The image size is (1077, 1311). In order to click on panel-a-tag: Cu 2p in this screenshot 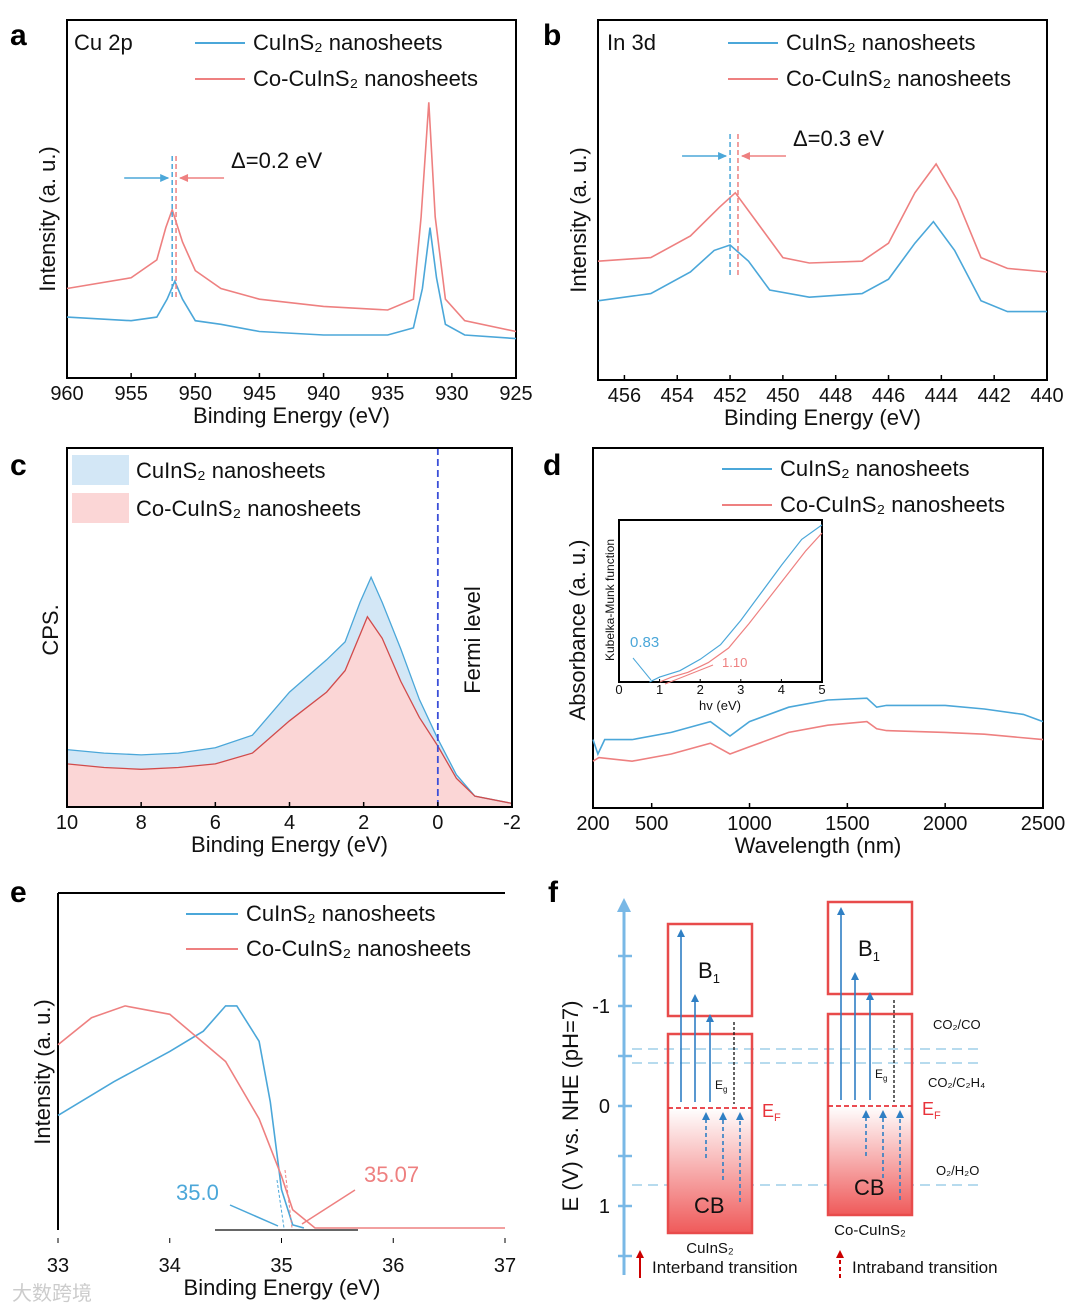, I will do `click(103, 42)`.